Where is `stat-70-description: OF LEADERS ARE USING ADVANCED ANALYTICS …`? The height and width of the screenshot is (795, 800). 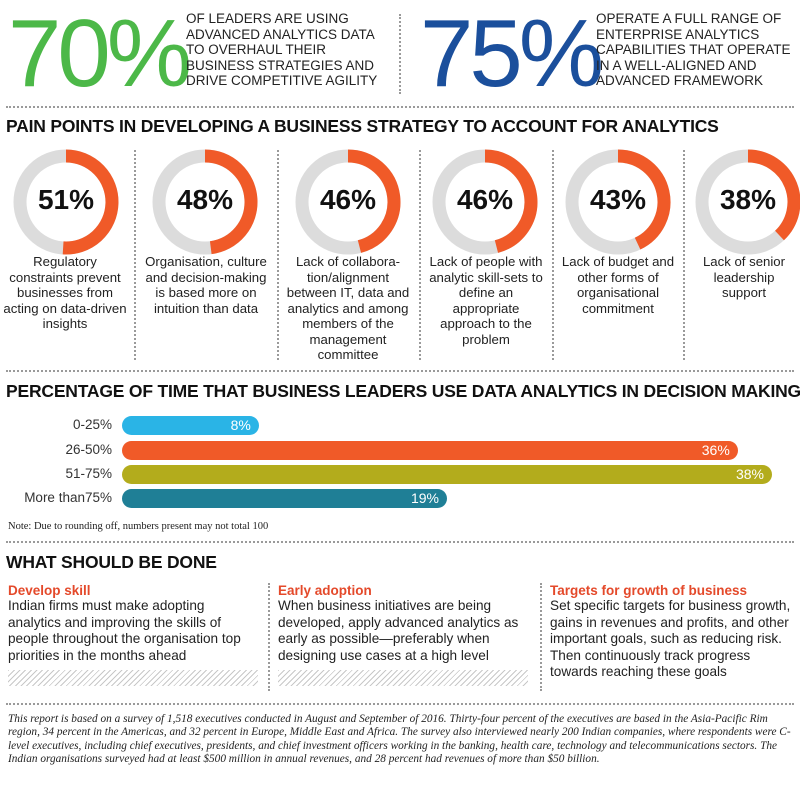
stat-70-description: OF LEADERS ARE USING ADVANCED ANALYTICS … is located at coordinates (282, 49).